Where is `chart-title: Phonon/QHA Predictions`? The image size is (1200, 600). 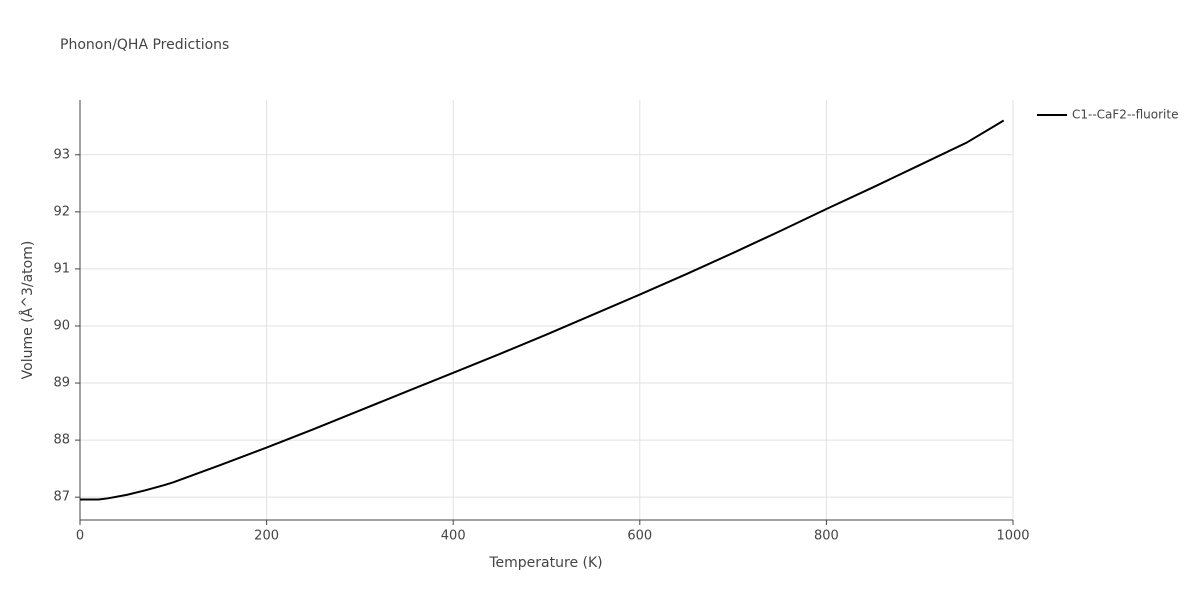
chart-title: Phonon/QHA Predictions is located at coordinates (144, 45).